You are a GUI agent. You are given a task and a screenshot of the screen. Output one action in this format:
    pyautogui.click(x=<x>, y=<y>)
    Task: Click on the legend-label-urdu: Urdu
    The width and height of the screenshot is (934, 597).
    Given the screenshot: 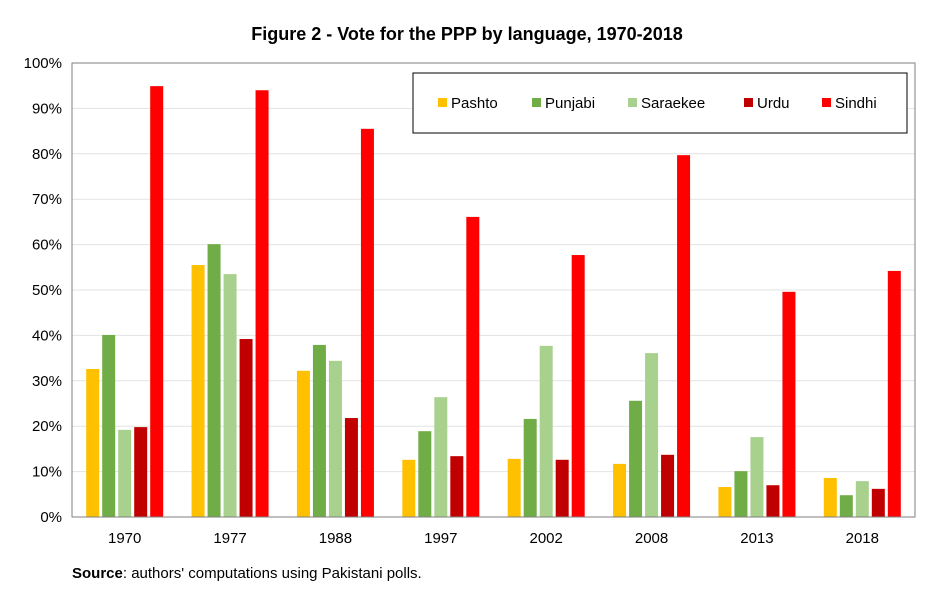 What is the action you would take?
    pyautogui.click(x=773, y=103)
    